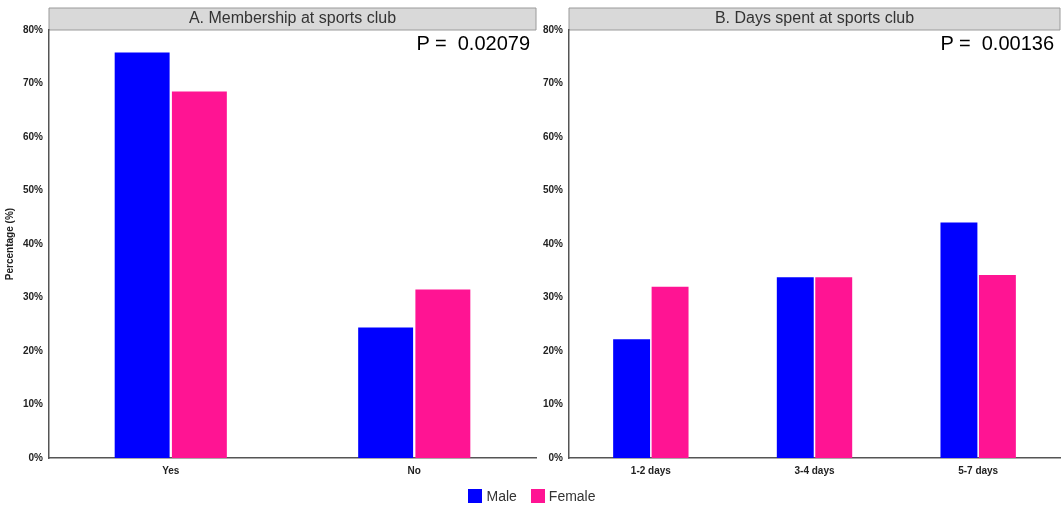 The width and height of the screenshot is (1064, 519). Describe the element at coordinates (414, 470) in the screenshot. I see `x-tick-label: No` at that location.